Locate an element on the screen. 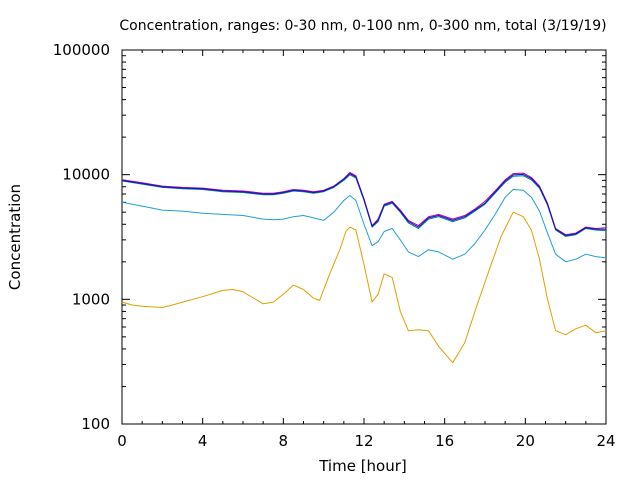 Image resolution: width=640 pixels, height=480 pixels. y-tick-label: 1000 is located at coordinates (91, 299).